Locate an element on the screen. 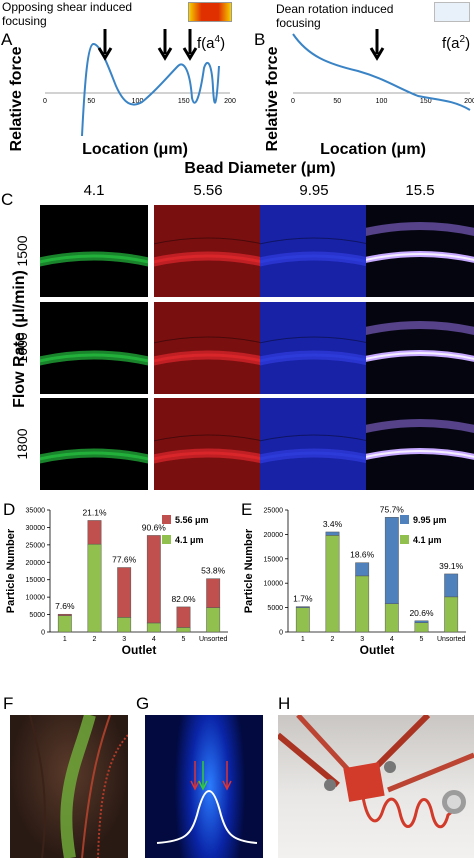  bar-percent-label: 39.1% is located at coordinates (451, 566).